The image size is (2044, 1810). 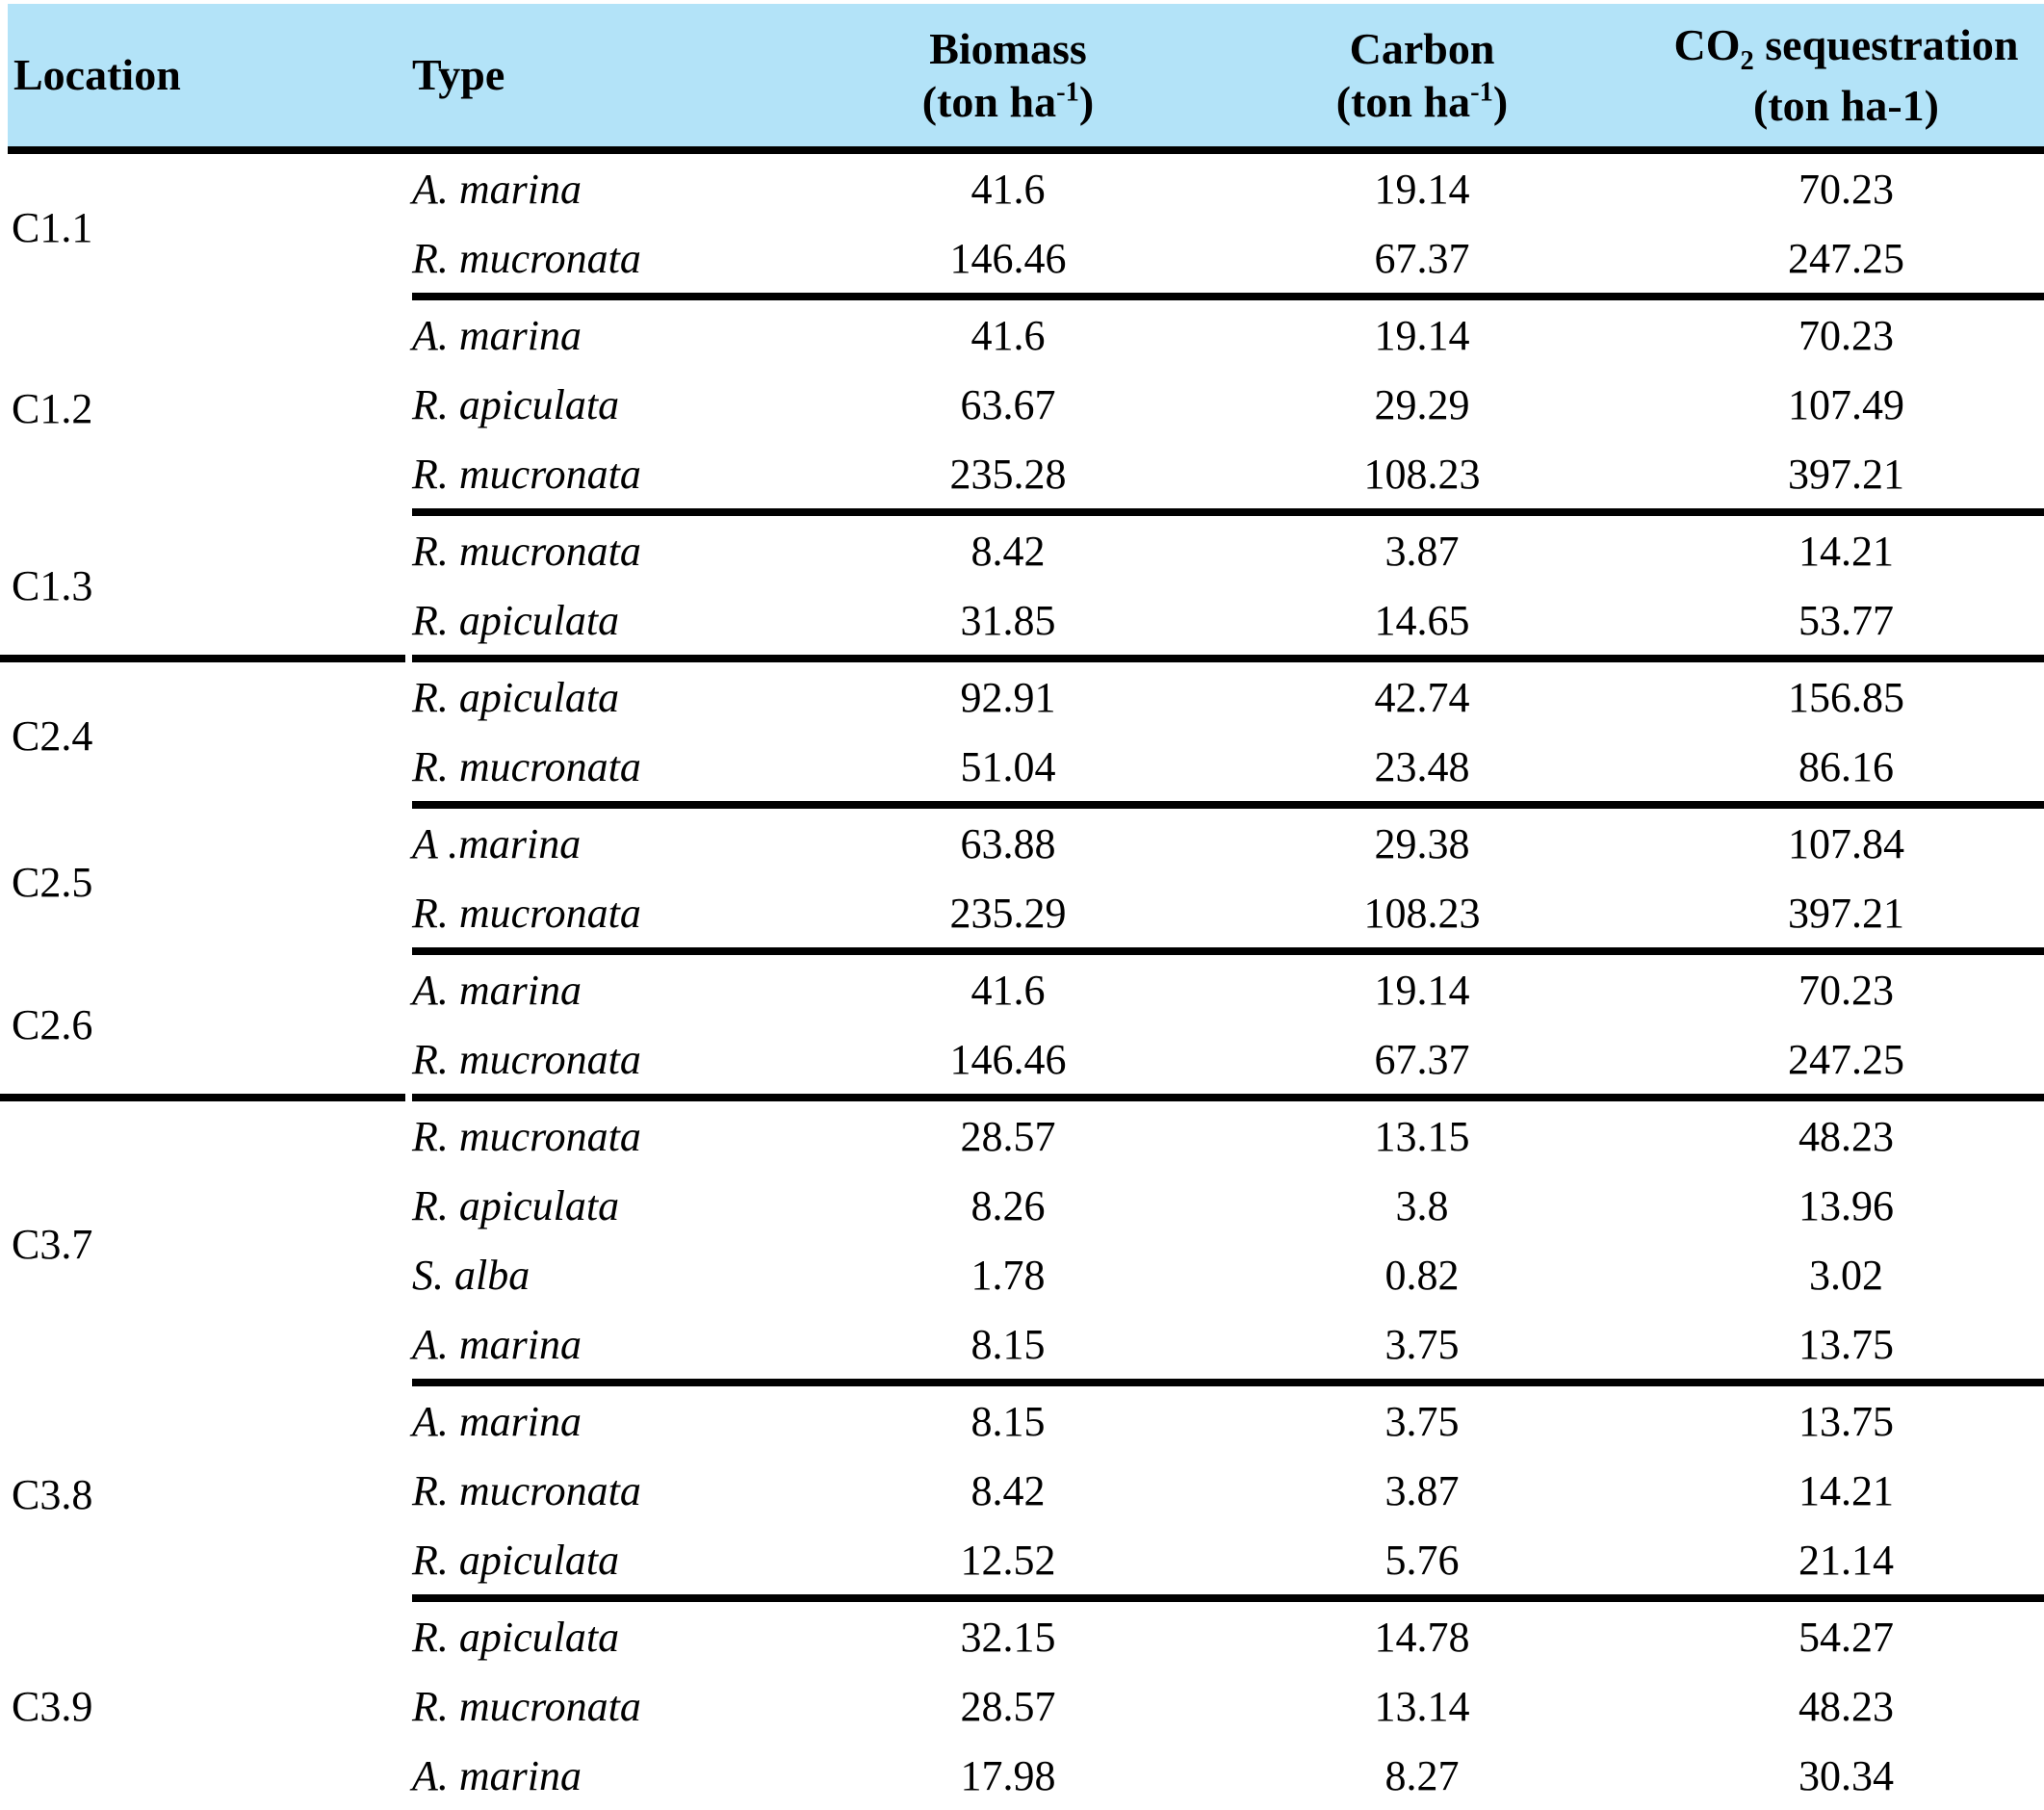 What do you see at coordinates (1008, 1205) in the screenshot?
I see `cell-biomass-value: 8.26` at bounding box center [1008, 1205].